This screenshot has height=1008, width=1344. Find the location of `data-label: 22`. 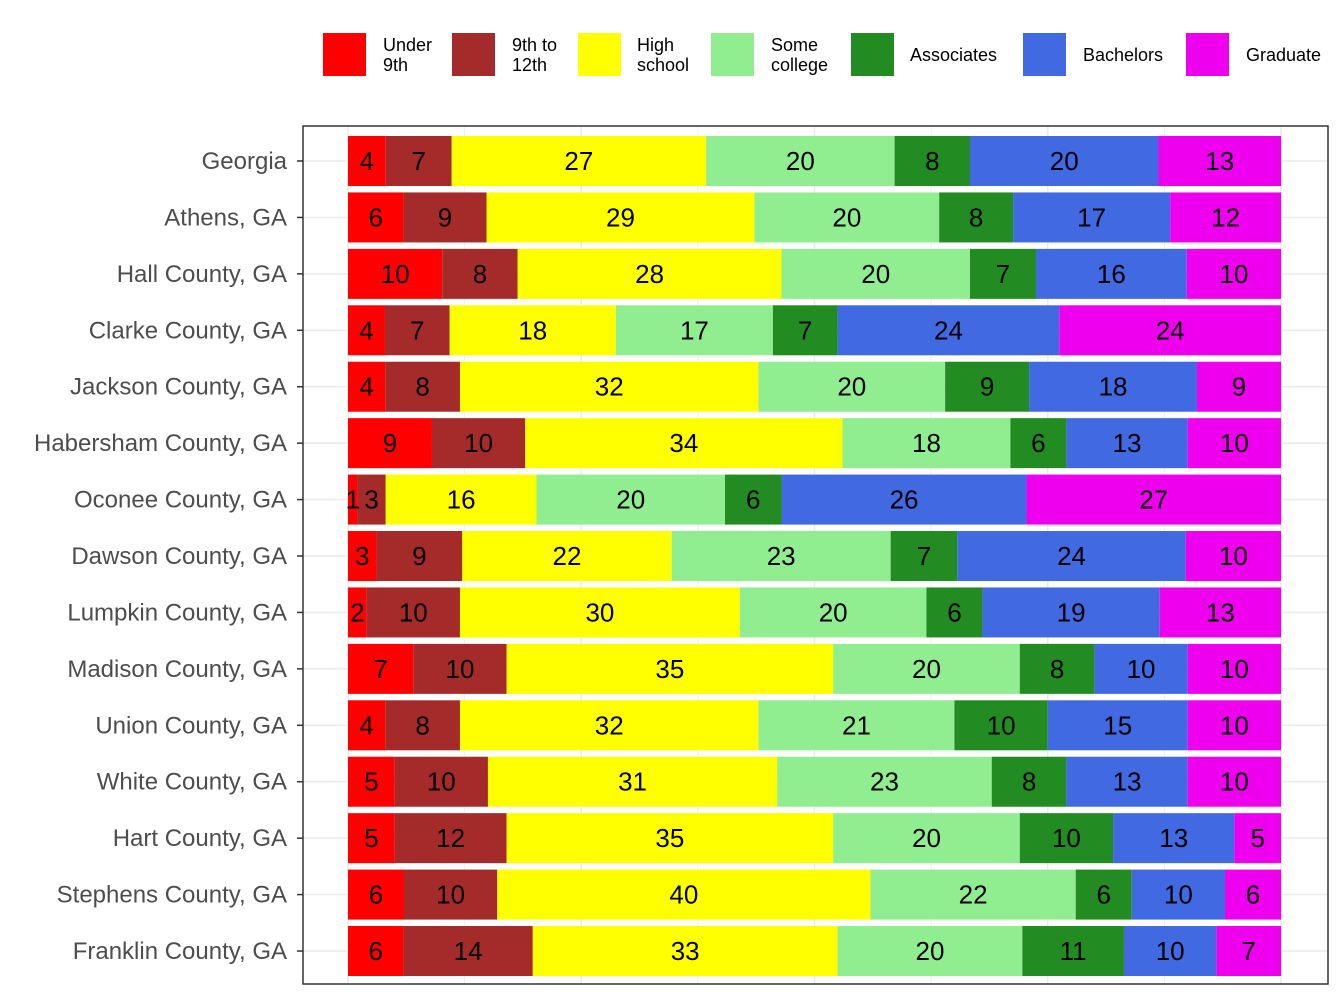

data-label: 22 is located at coordinates (567, 556).